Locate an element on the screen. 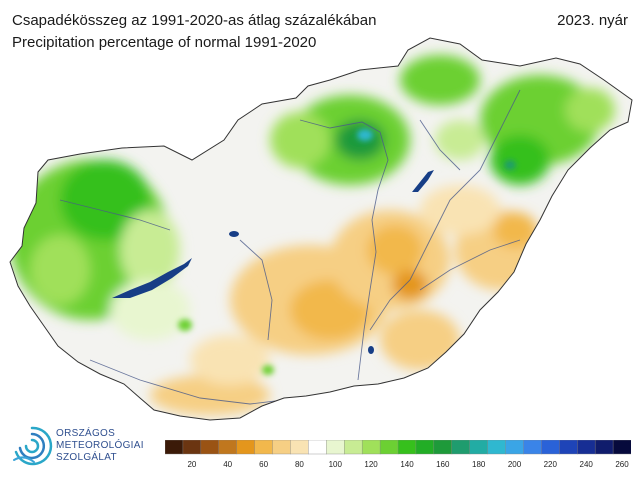 The image size is (640, 480). legend-label: 120 is located at coordinates (371, 464).